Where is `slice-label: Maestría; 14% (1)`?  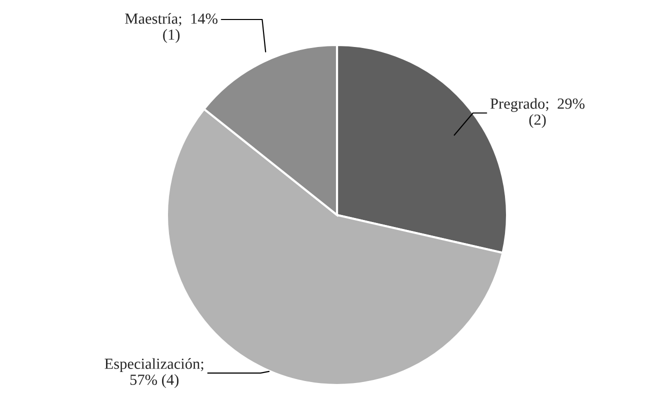
slice-label: Maestría; 14% (1) is located at coordinates (171, 28).